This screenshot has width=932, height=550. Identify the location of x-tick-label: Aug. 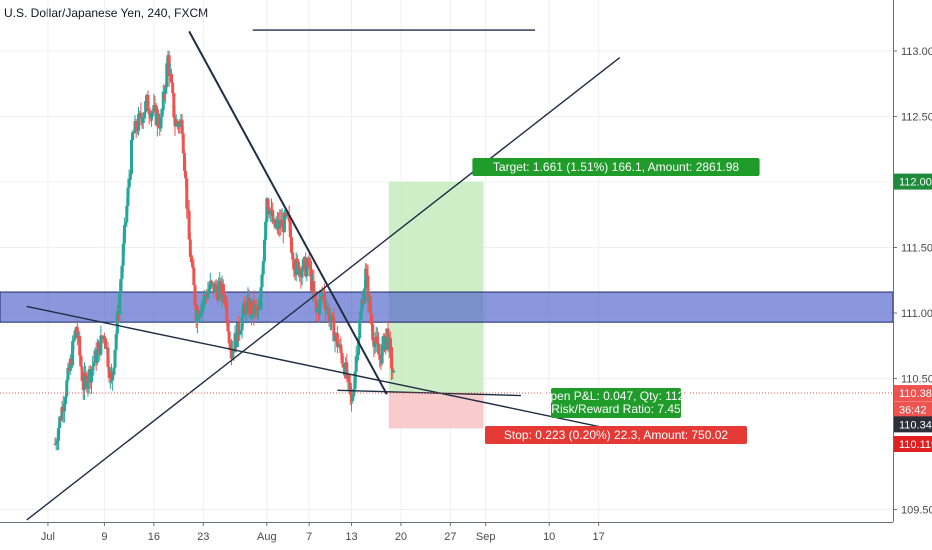
(267, 537).